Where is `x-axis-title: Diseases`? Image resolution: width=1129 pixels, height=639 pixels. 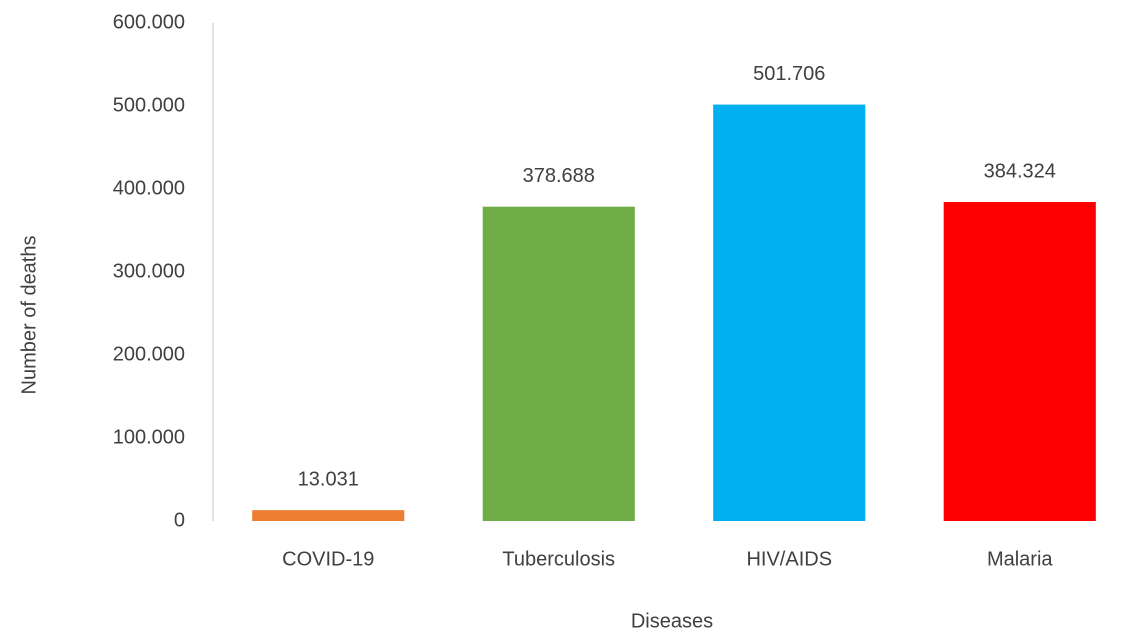
x-axis-title: Diseases is located at coordinates (672, 621).